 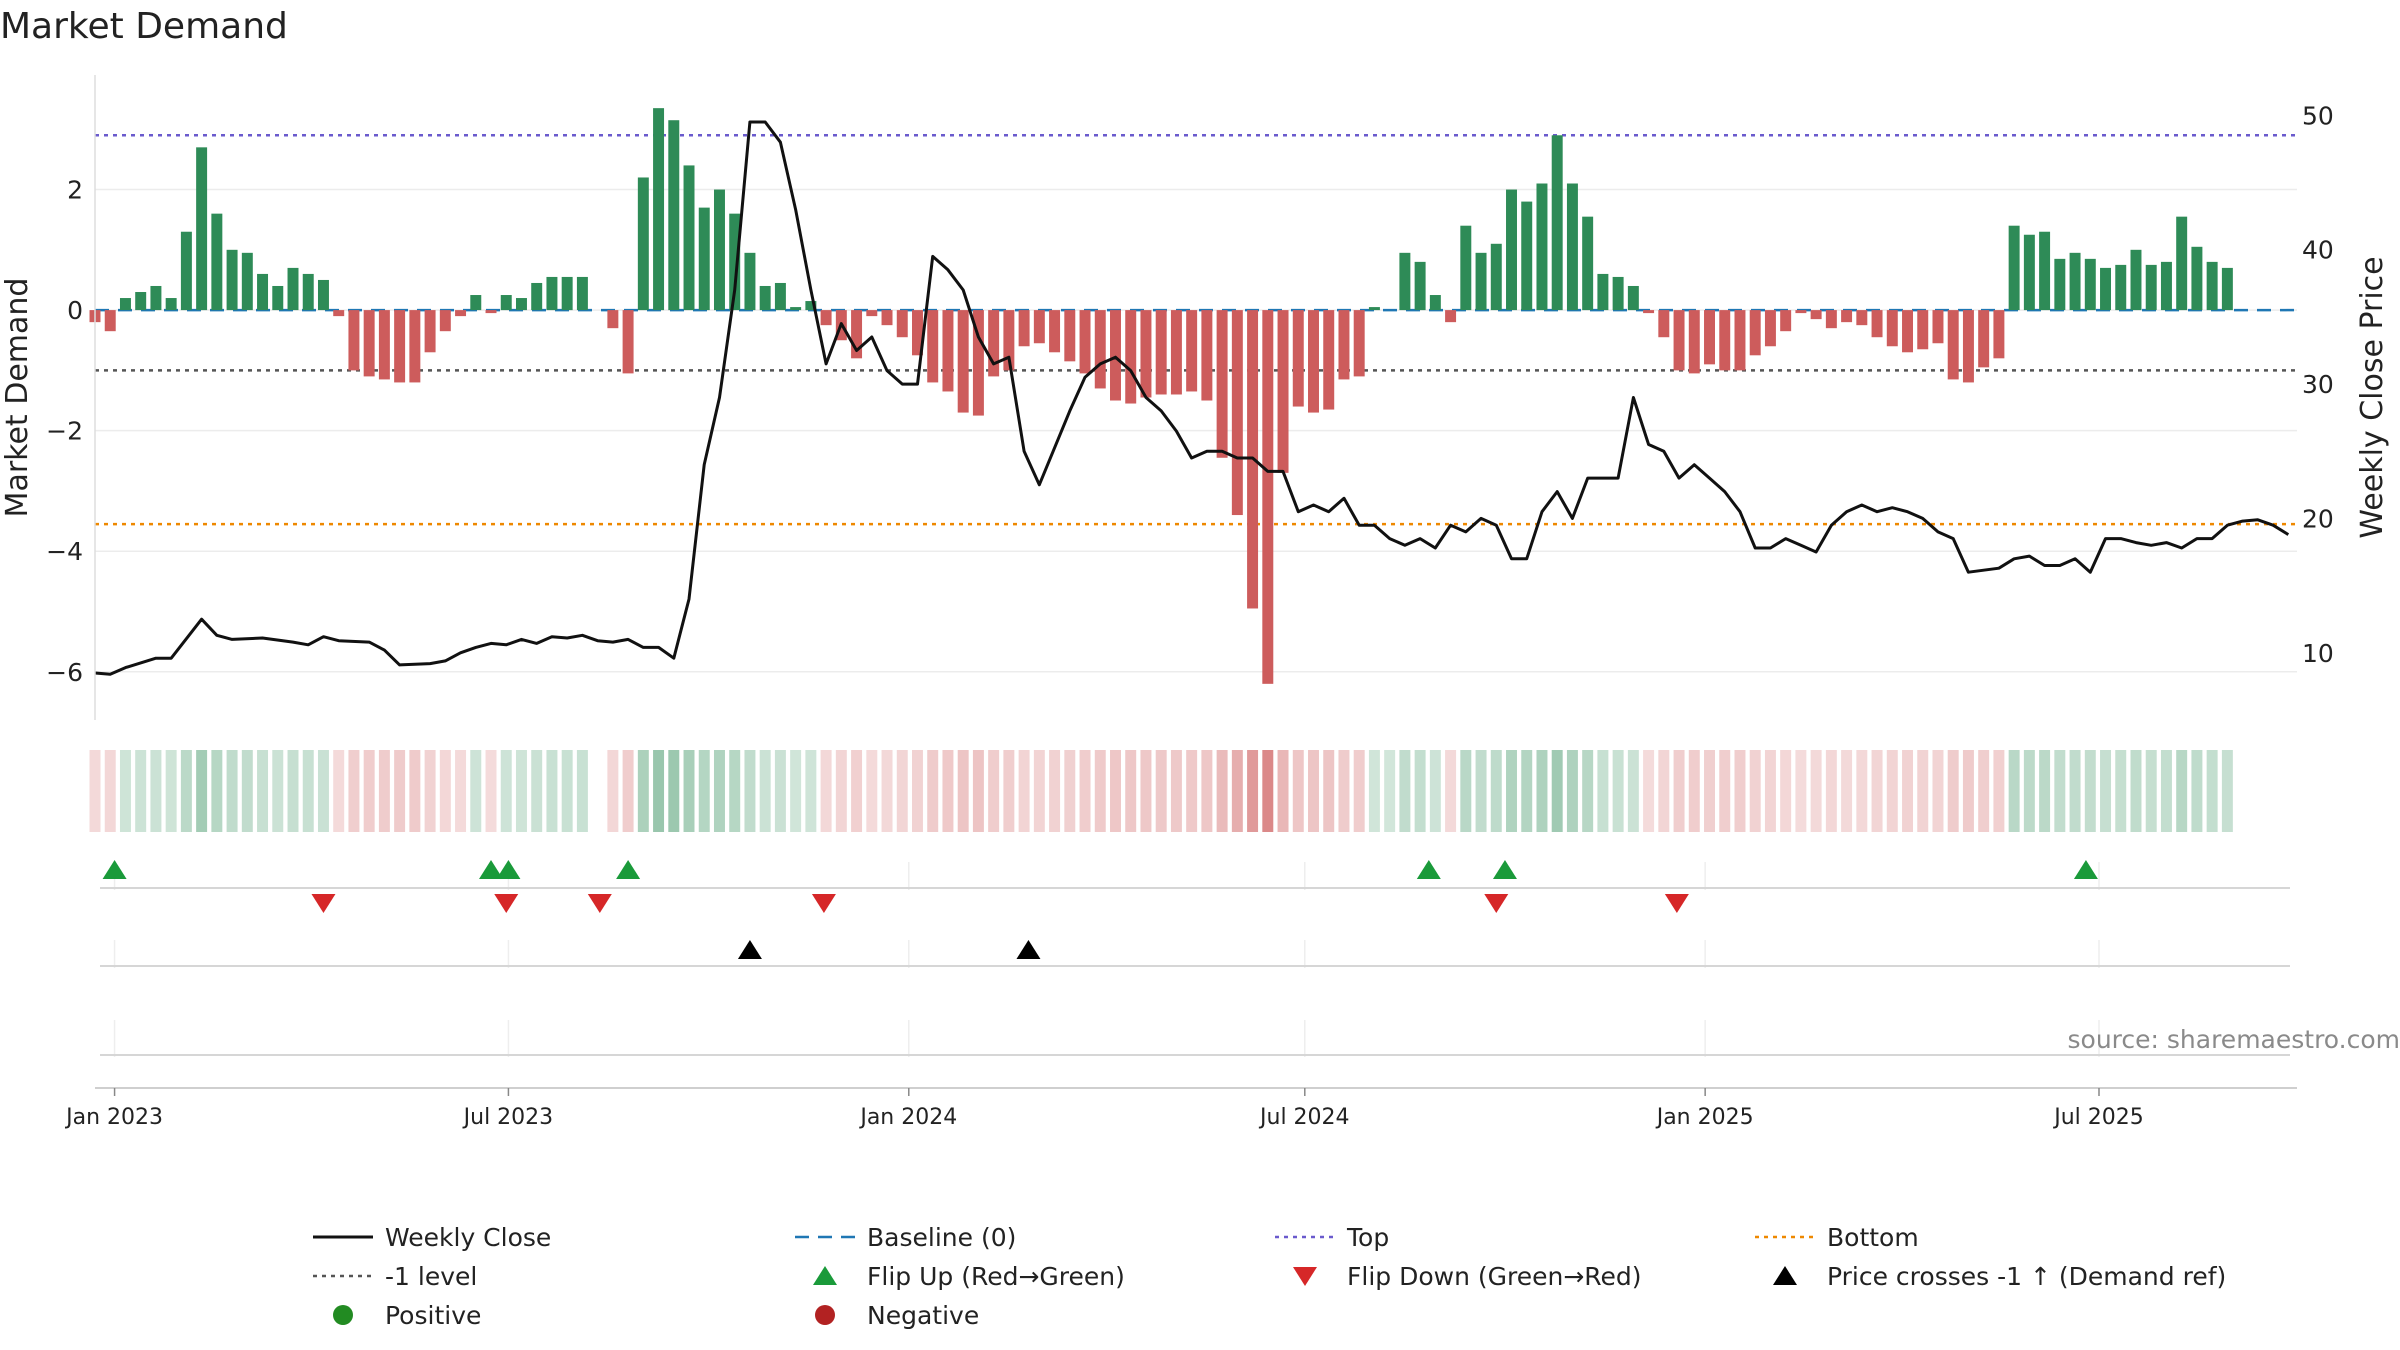 What do you see at coordinates (2318, 250) in the screenshot?
I see `y-tick-right: 40` at bounding box center [2318, 250].